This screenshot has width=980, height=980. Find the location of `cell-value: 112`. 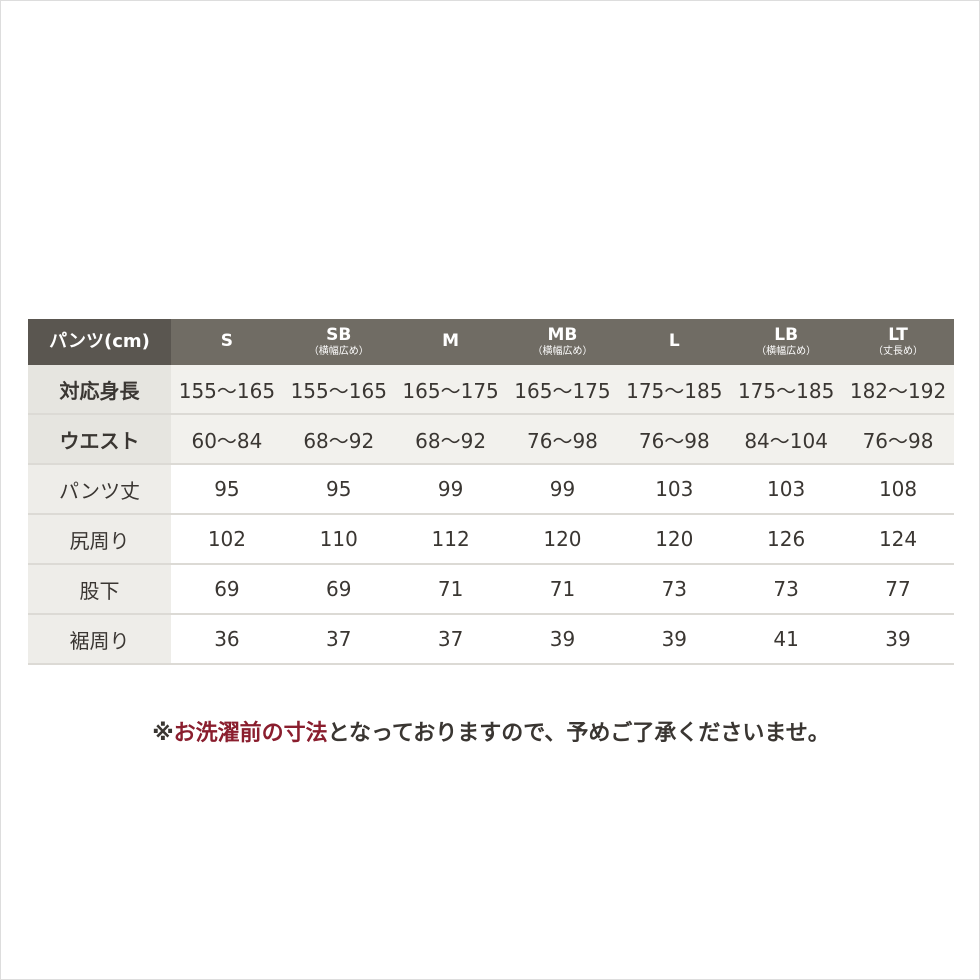

cell-value: 112 is located at coordinates (450, 539).